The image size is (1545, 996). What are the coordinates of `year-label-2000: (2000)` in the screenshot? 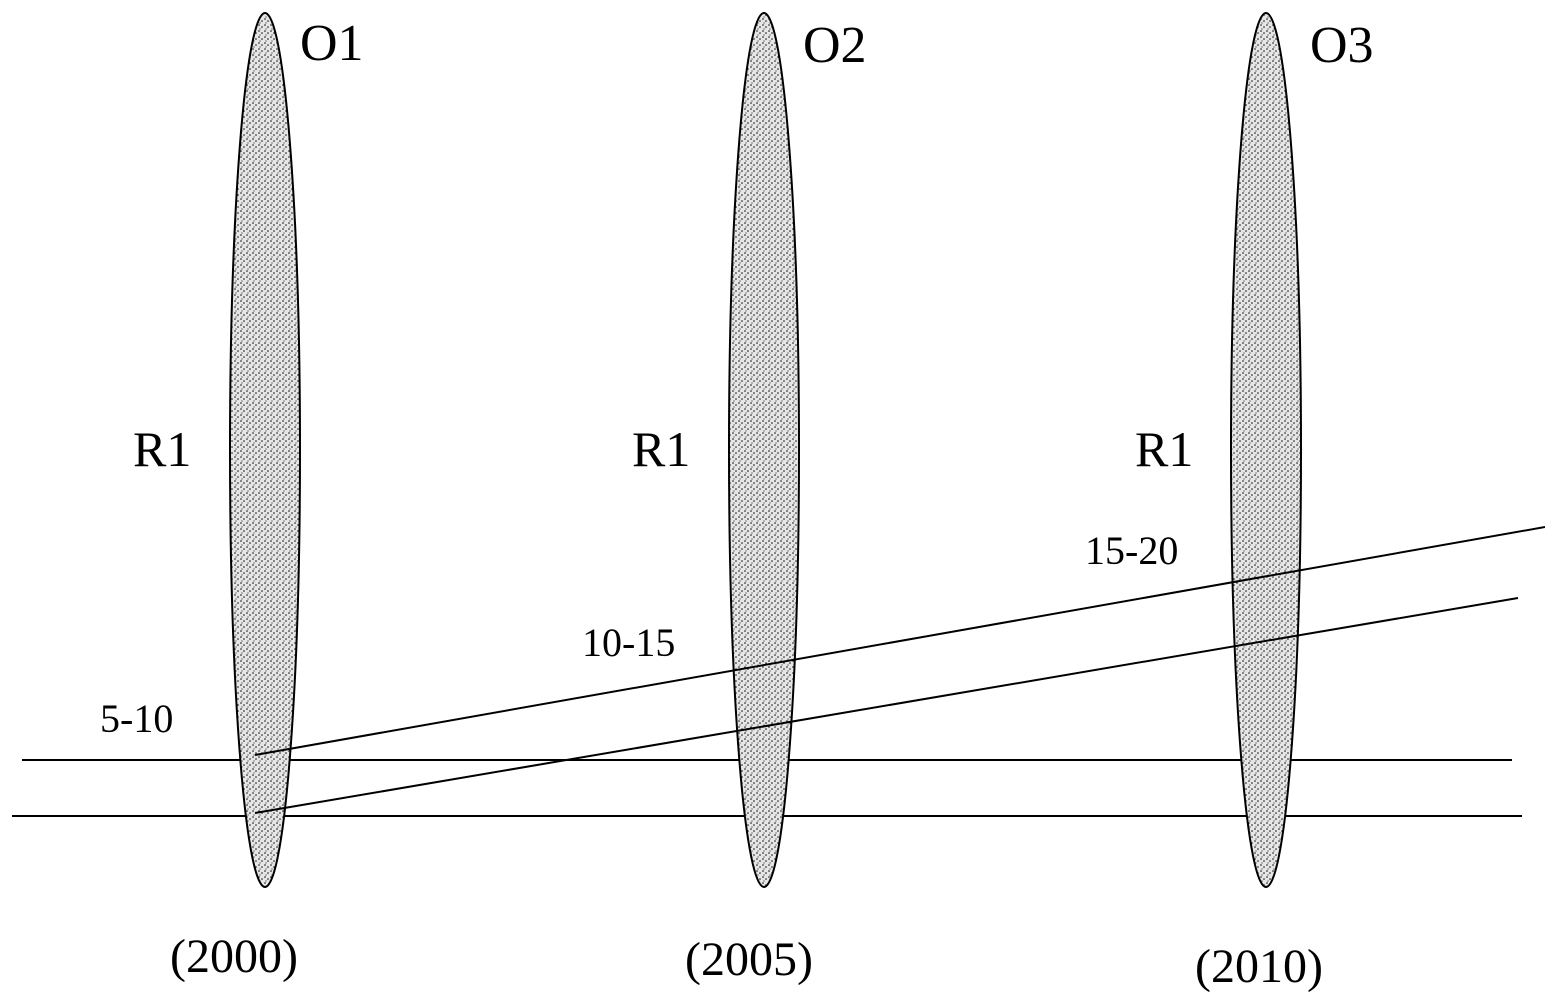 It's located at (234, 956).